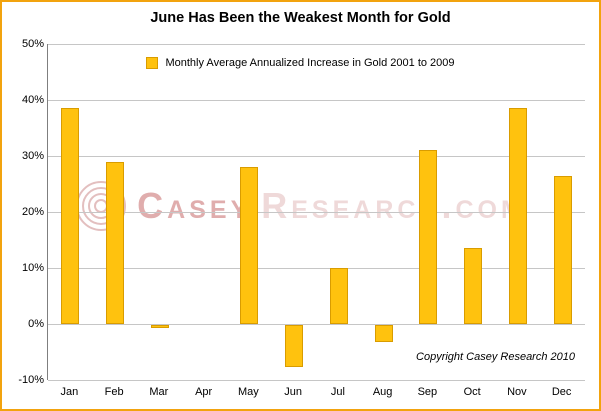  Describe the element at coordinates (382, 392) in the screenshot. I see `x-tick-label: Aug` at that location.